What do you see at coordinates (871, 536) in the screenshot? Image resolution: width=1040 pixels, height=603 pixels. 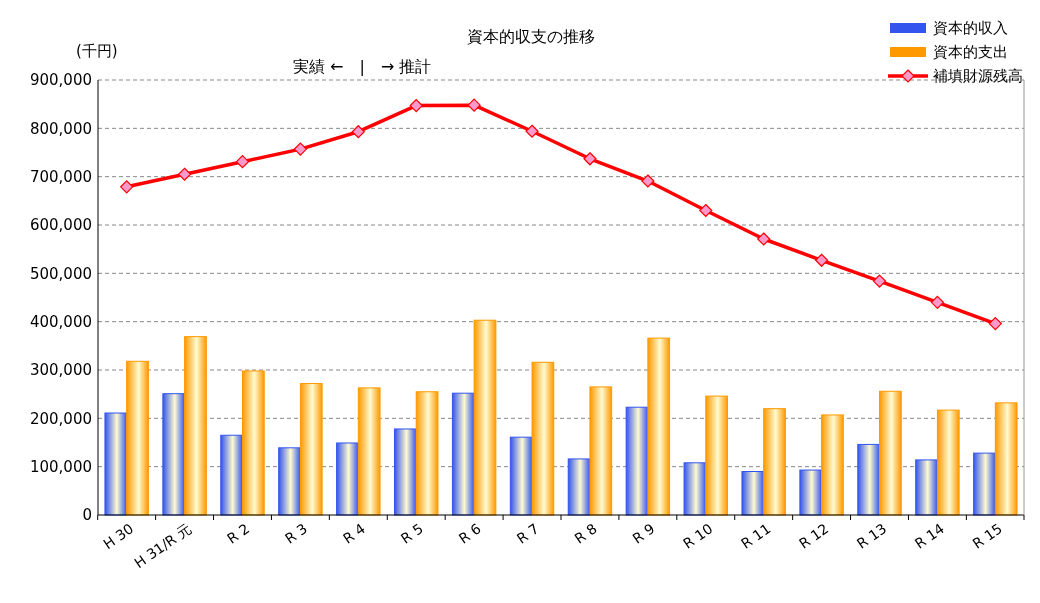 I see `x-tick-label: R 13` at bounding box center [871, 536].